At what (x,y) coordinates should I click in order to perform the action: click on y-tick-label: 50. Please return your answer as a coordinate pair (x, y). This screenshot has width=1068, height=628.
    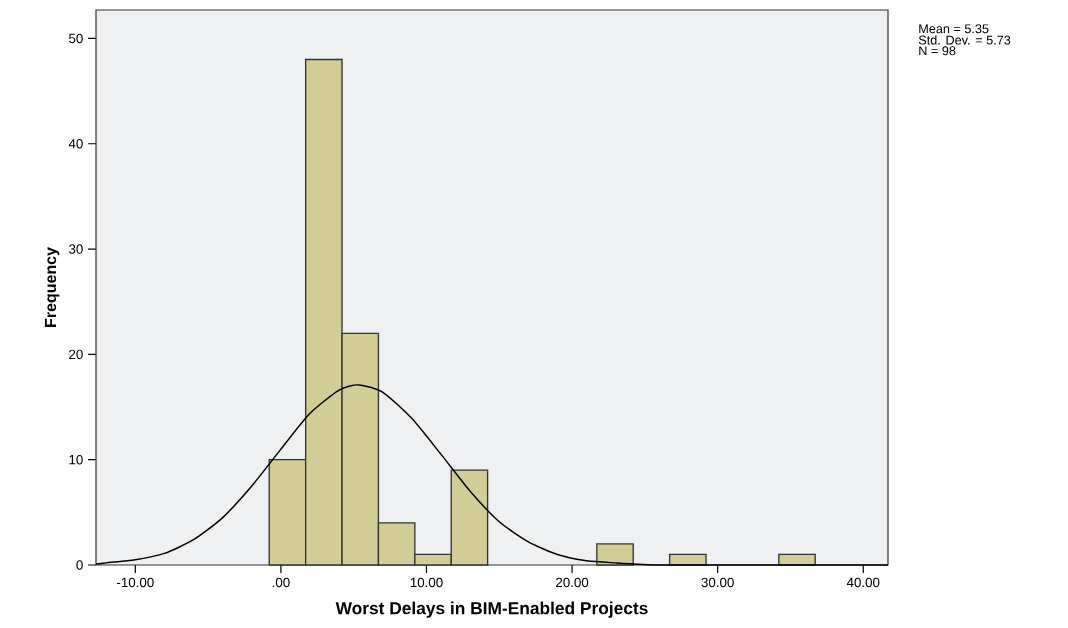
    Looking at the image, I should click on (76, 38).